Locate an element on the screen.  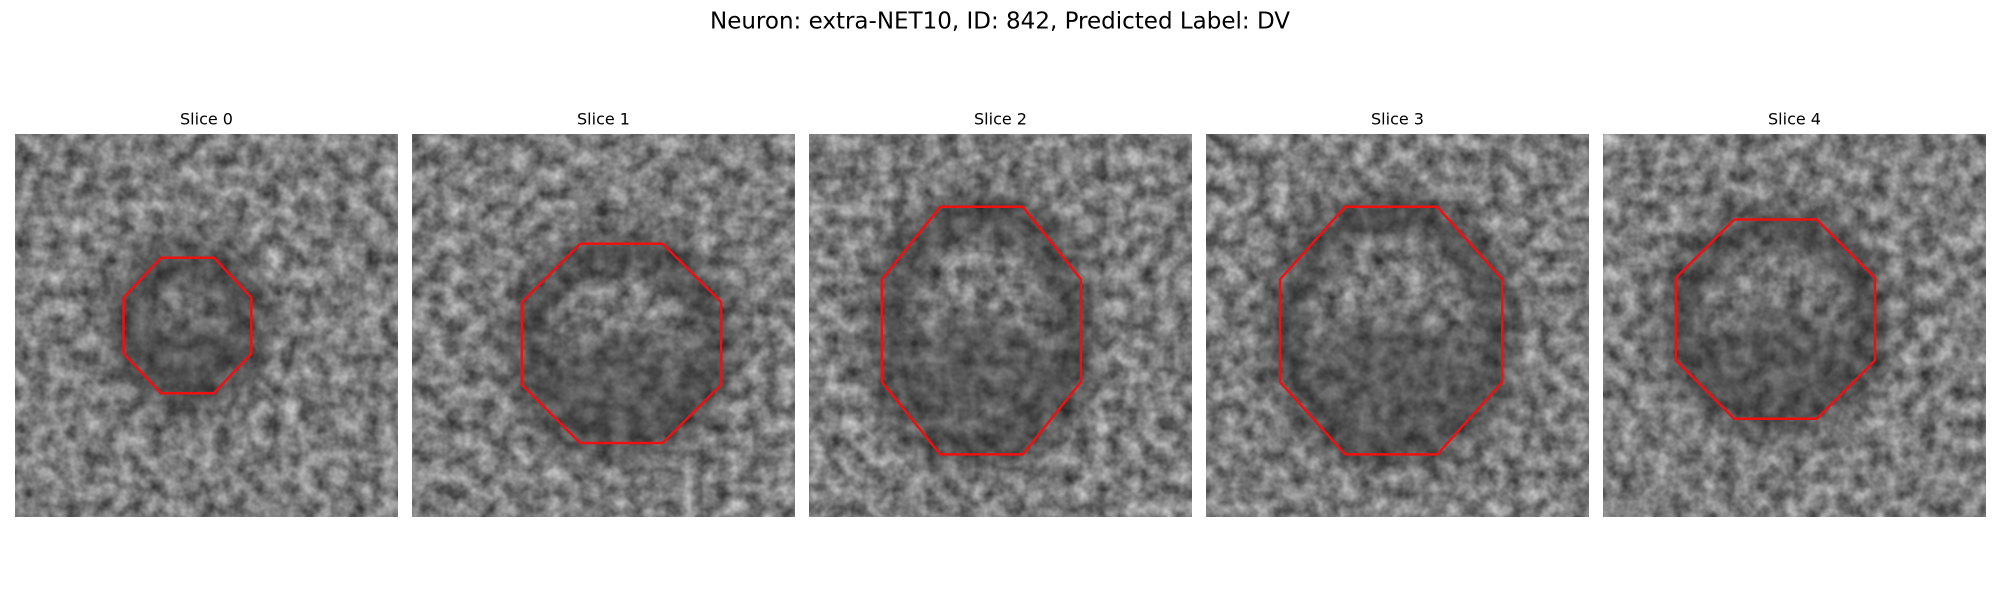
panel: Slice 2 is located at coordinates (1000, 313).